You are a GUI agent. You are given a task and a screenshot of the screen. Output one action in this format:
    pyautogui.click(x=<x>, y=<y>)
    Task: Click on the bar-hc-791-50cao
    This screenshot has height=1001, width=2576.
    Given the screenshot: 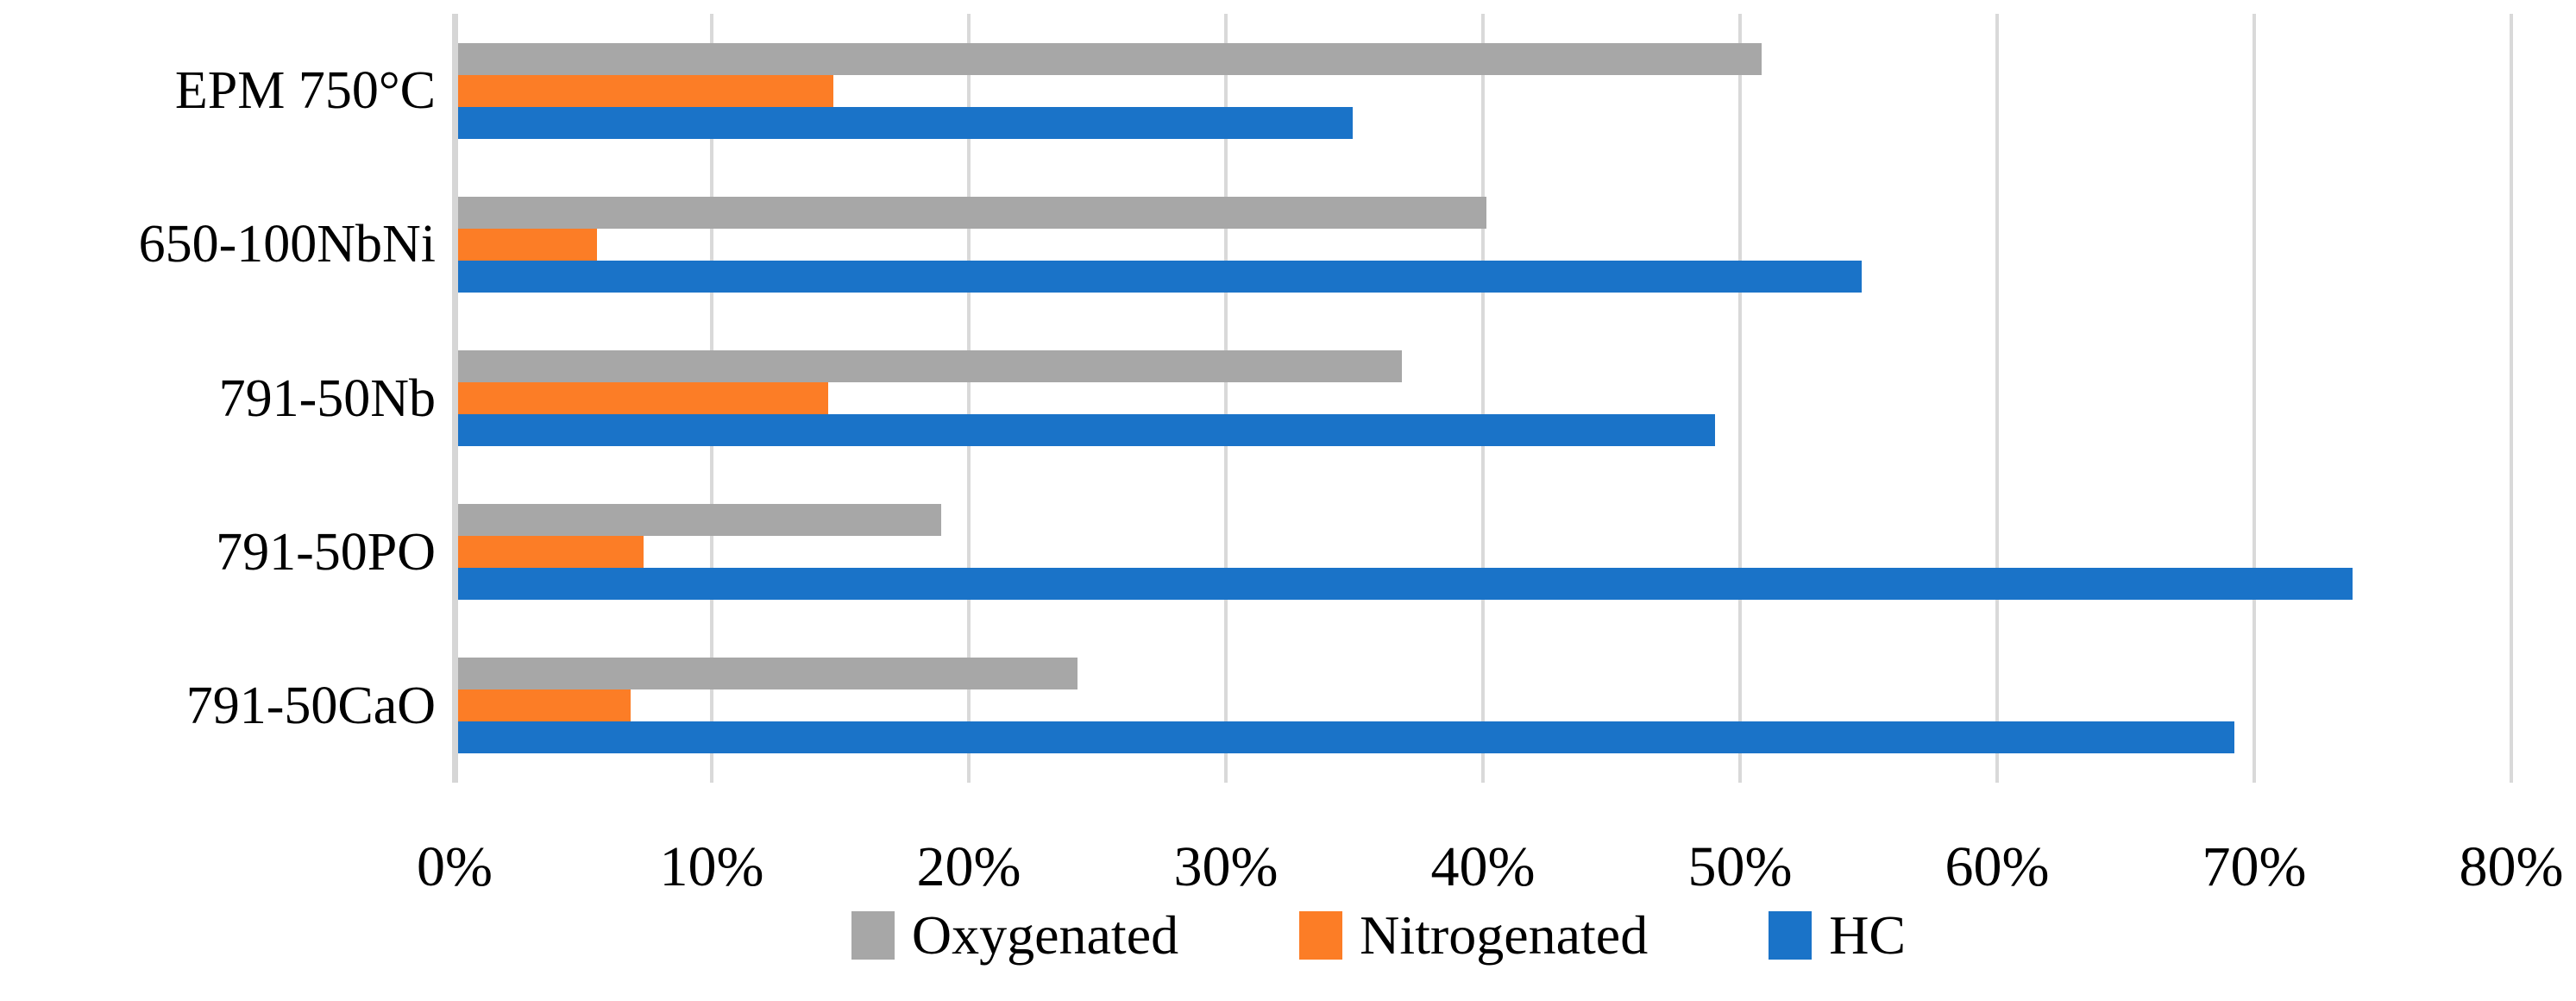 What is the action you would take?
    pyautogui.click(x=1346, y=738)
    